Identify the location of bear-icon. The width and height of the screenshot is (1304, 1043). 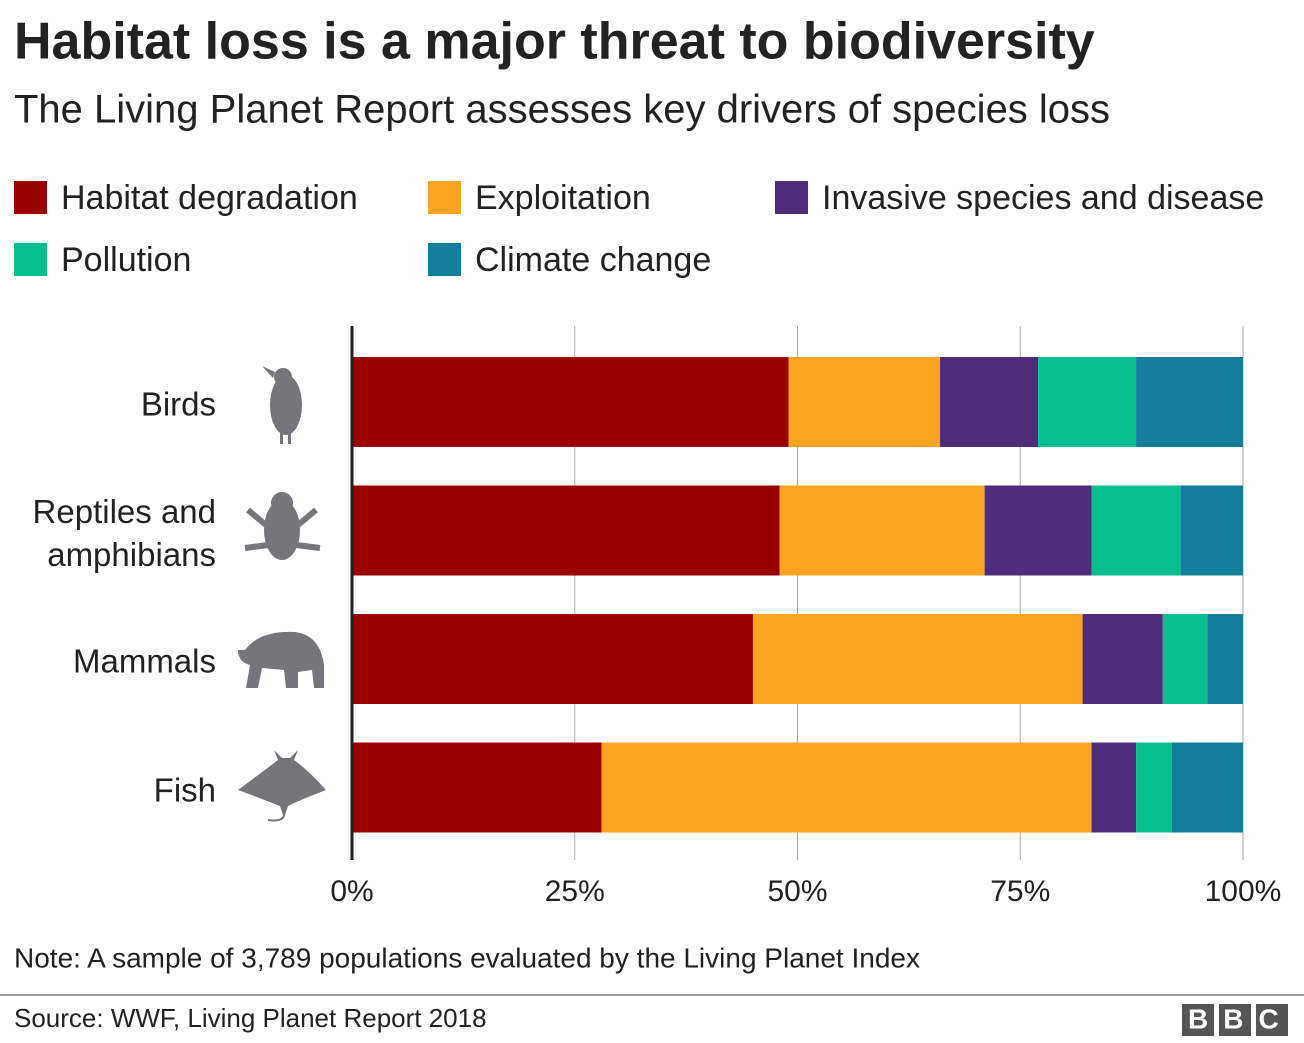
(281, 659).